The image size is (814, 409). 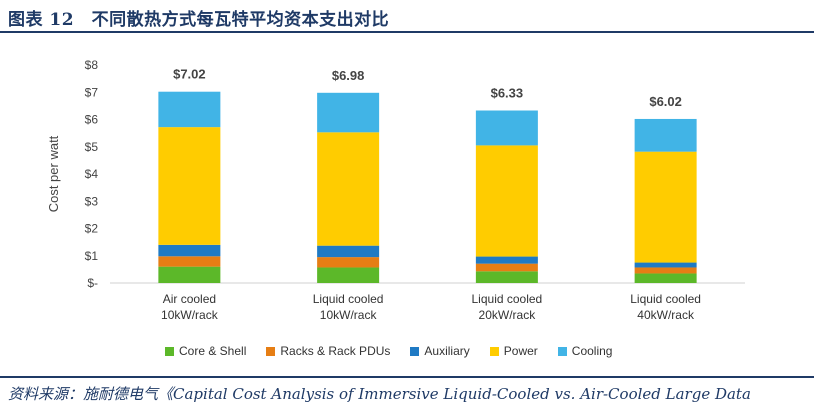 I want to click on bar-total-label: $6.02, so click(x=665, y=101).